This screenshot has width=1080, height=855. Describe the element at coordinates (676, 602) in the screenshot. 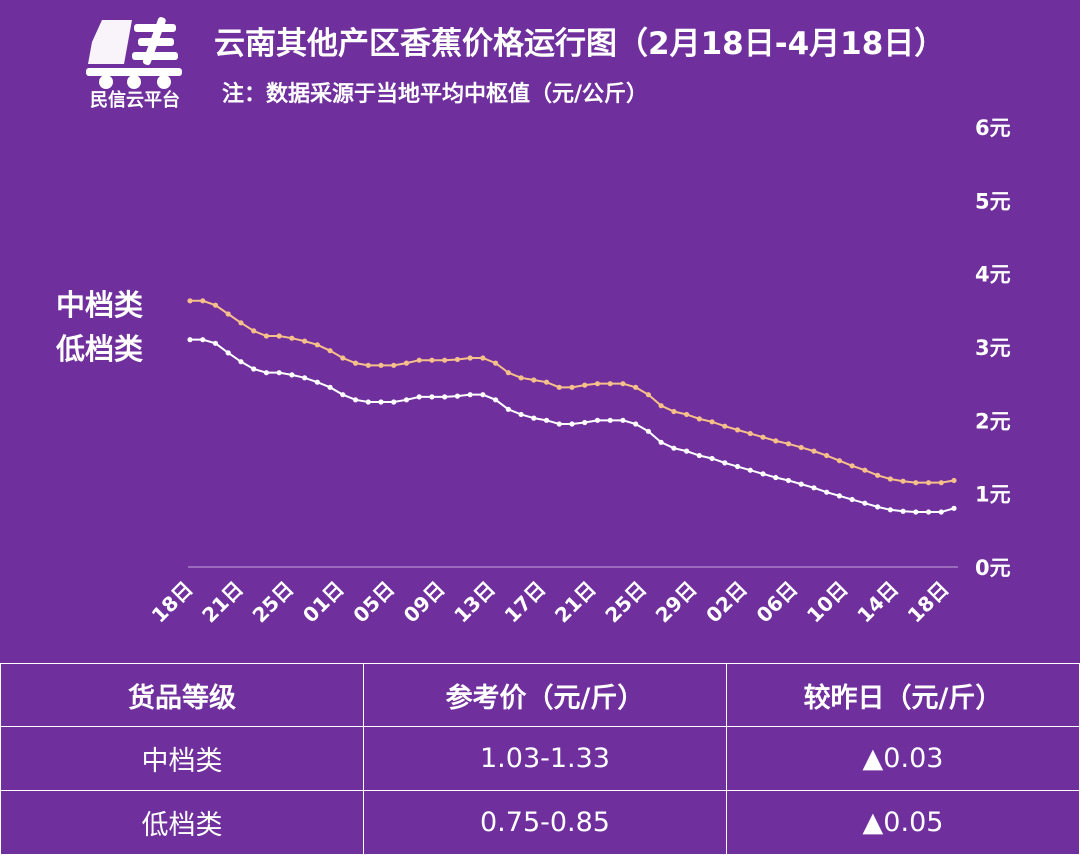

I see `x-tick-label: 29日` at that location.